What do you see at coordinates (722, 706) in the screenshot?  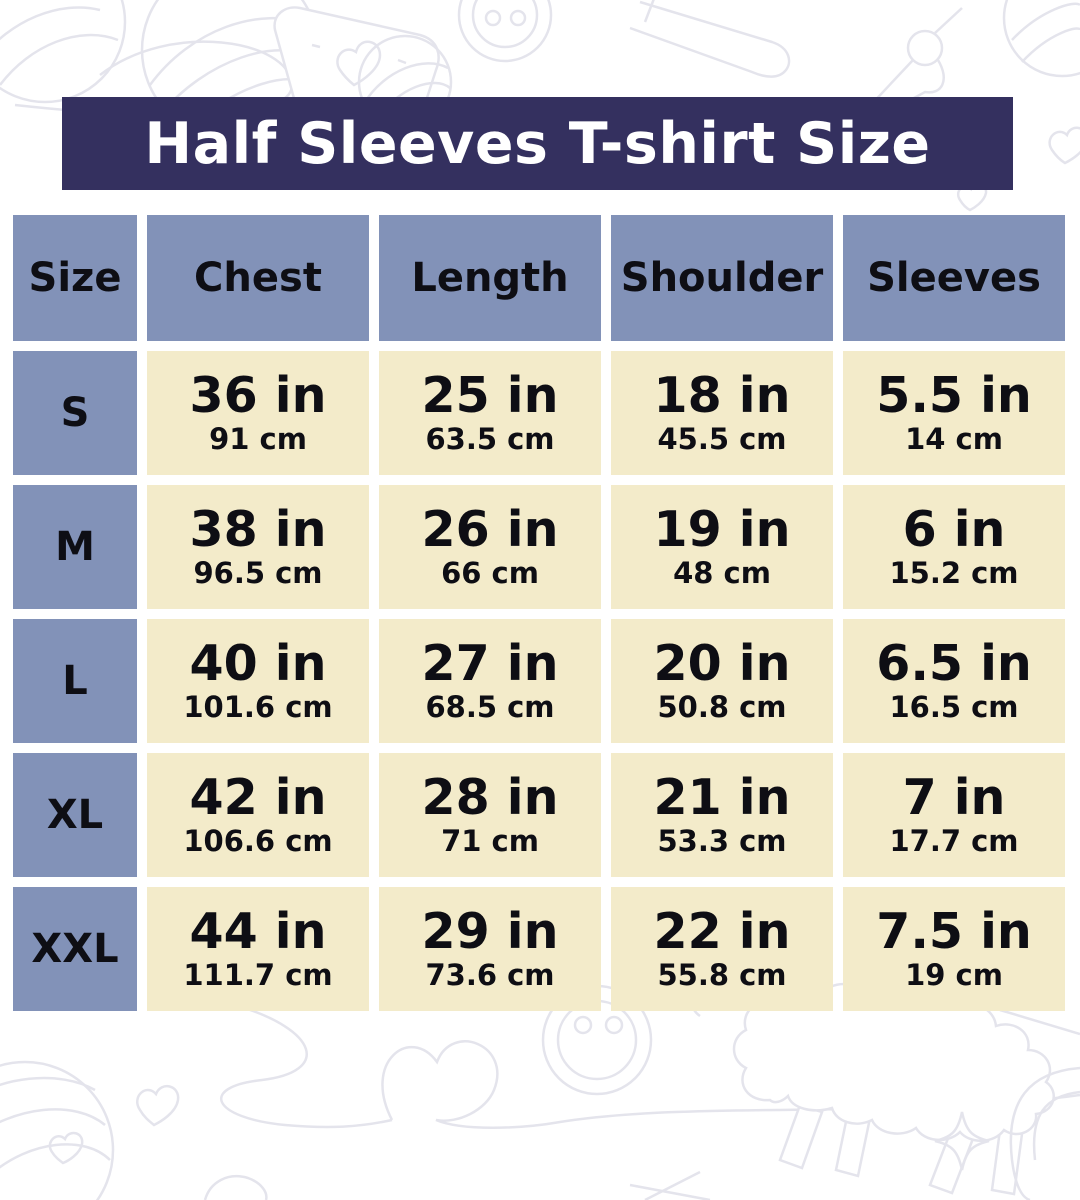 I see `value-cm: 50.8 cm` at bounding box center [722, 706].